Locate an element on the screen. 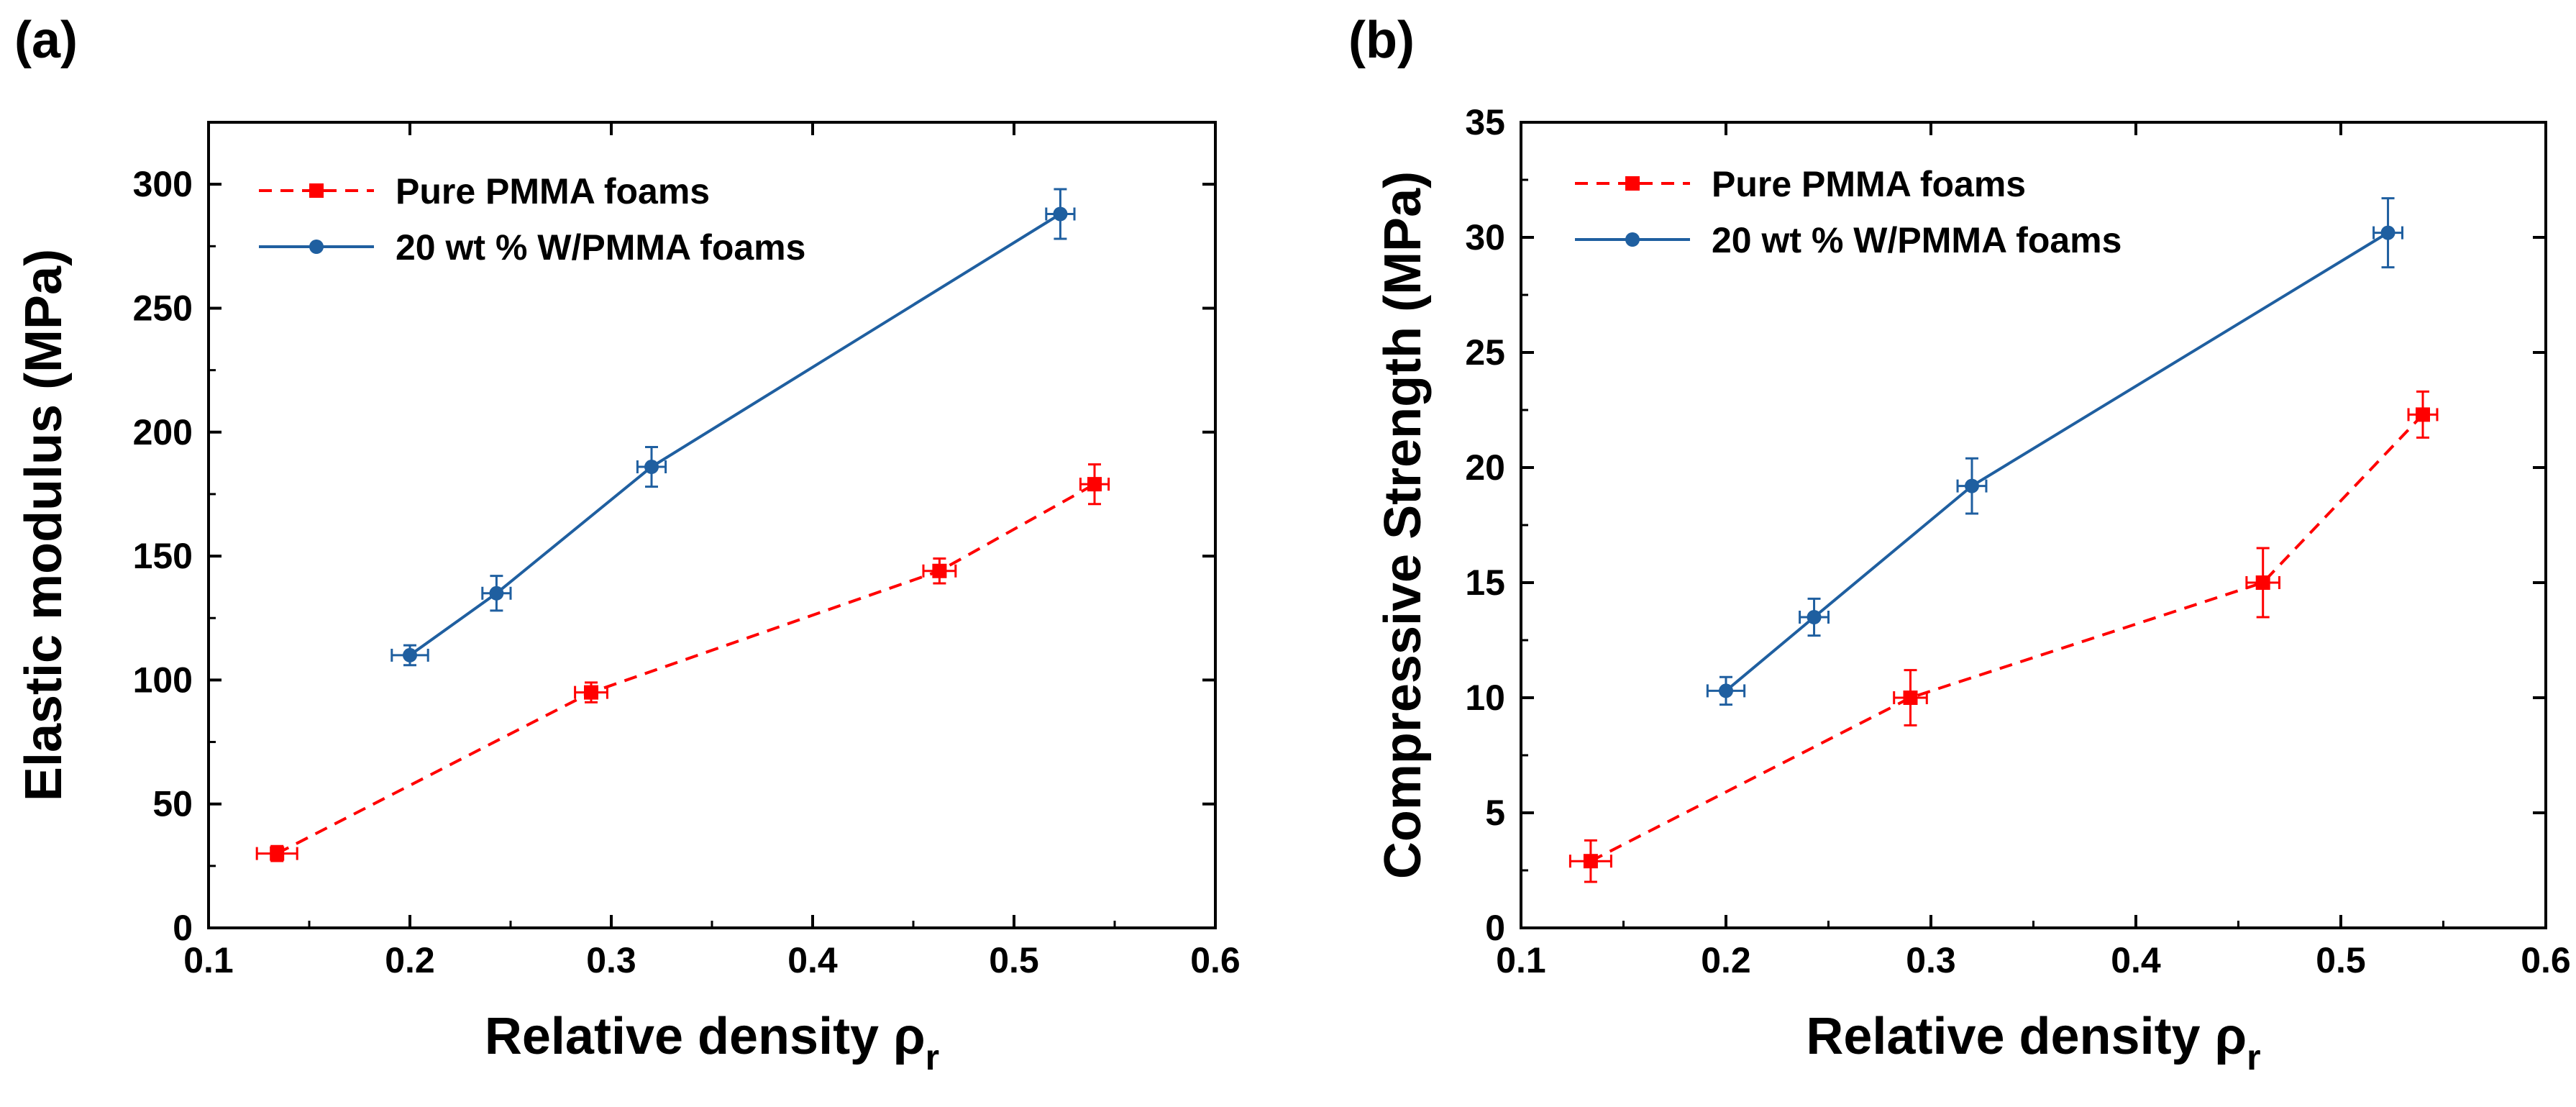  y-tick-label: 30 is located at coordinates (1485, 237).